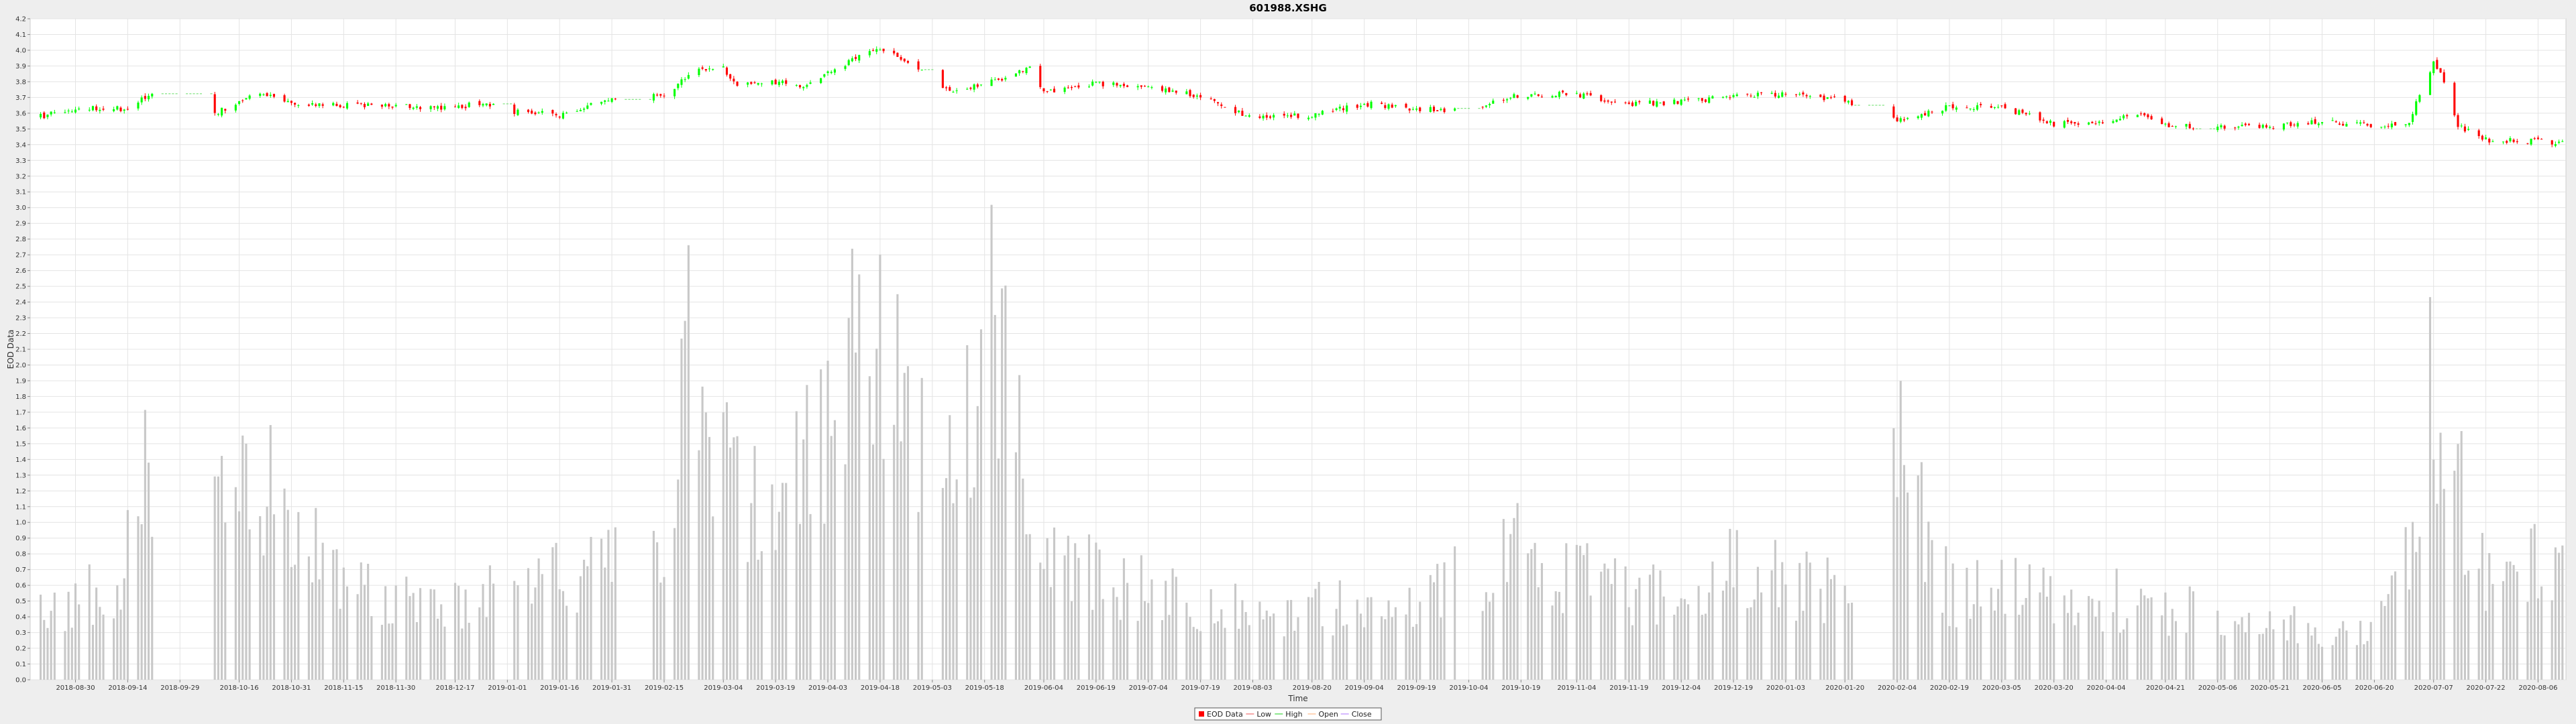  Describe the element at coordinates (2270, 688) in the screenshot. I see `x-tick-label: 2020-05-21` at that location.